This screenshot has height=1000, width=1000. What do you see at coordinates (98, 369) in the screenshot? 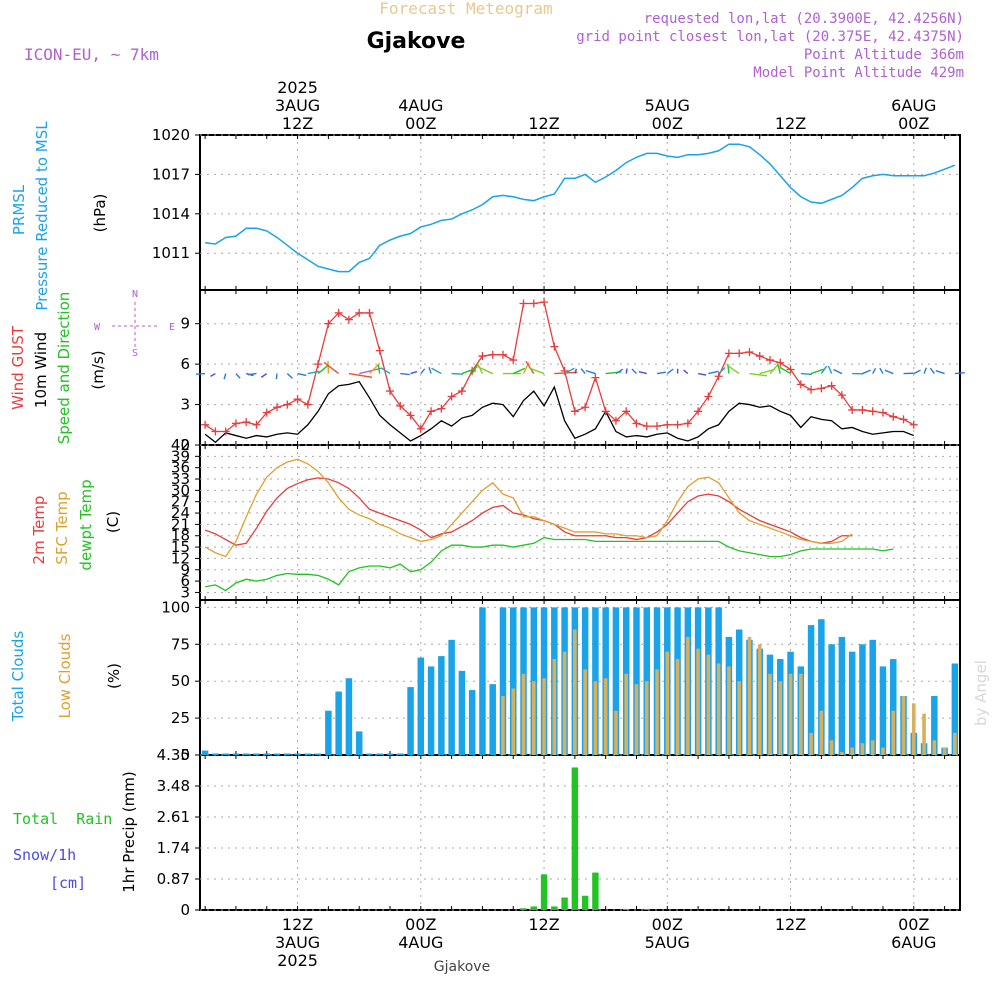
I see `wind-unit: (m/s)` at bounding box center [98, 369].